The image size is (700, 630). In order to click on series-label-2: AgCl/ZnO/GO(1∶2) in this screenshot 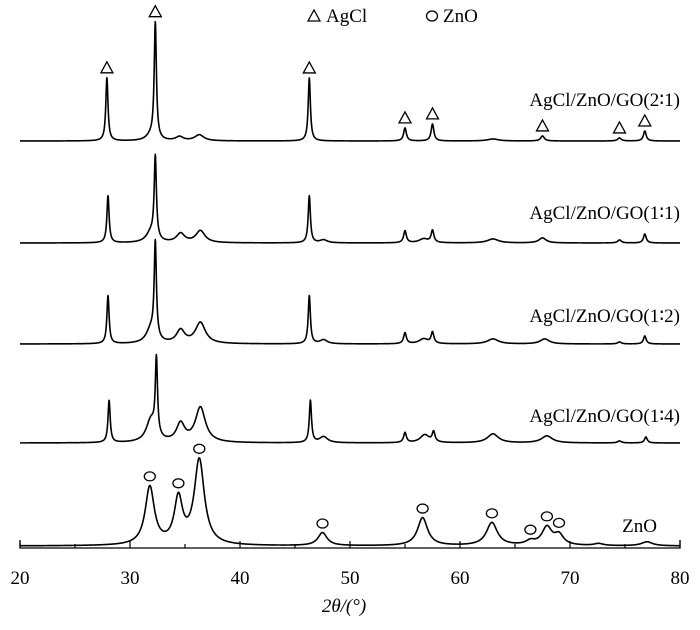, I will do `click(604, 316)`.